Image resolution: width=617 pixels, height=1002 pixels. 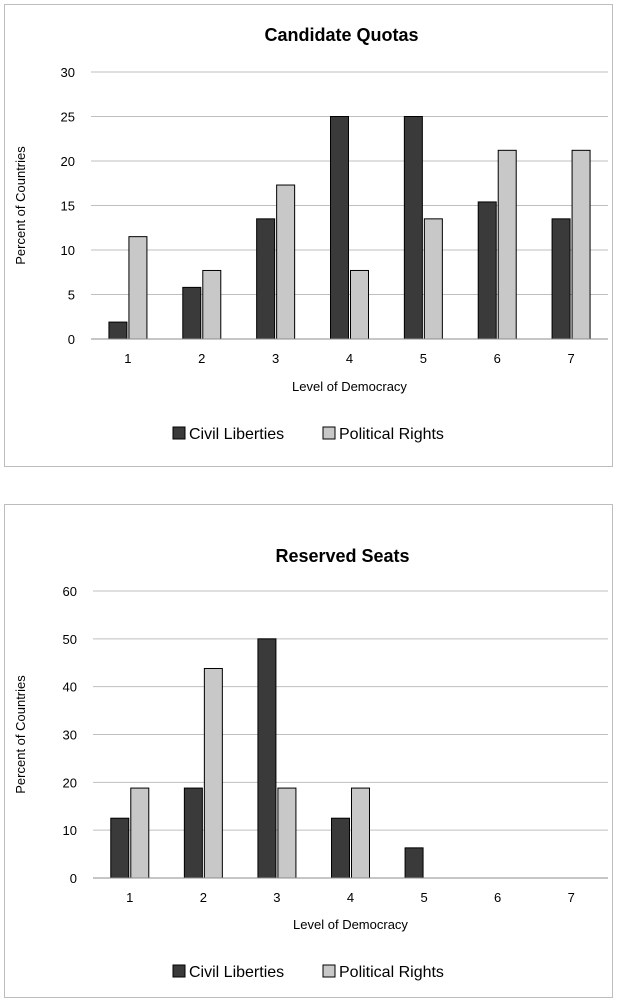 What do you see at coordinates (70, 639) in the screenshot?
I see `y-tick-label: 50` at bounding box center [70, 639].